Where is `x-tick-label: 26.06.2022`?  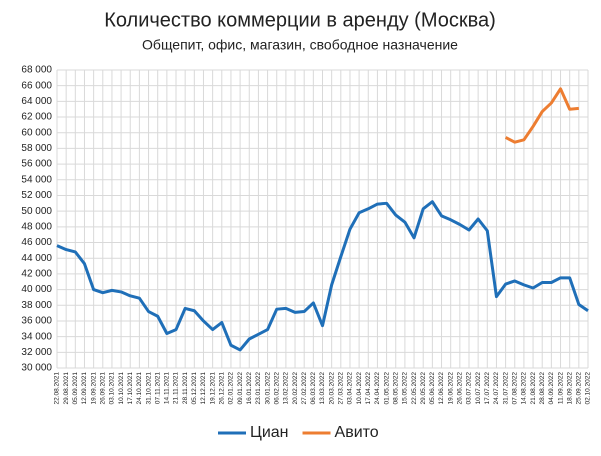
x-tick-label: 26.06.2022 is located at coordinates (460, 388).